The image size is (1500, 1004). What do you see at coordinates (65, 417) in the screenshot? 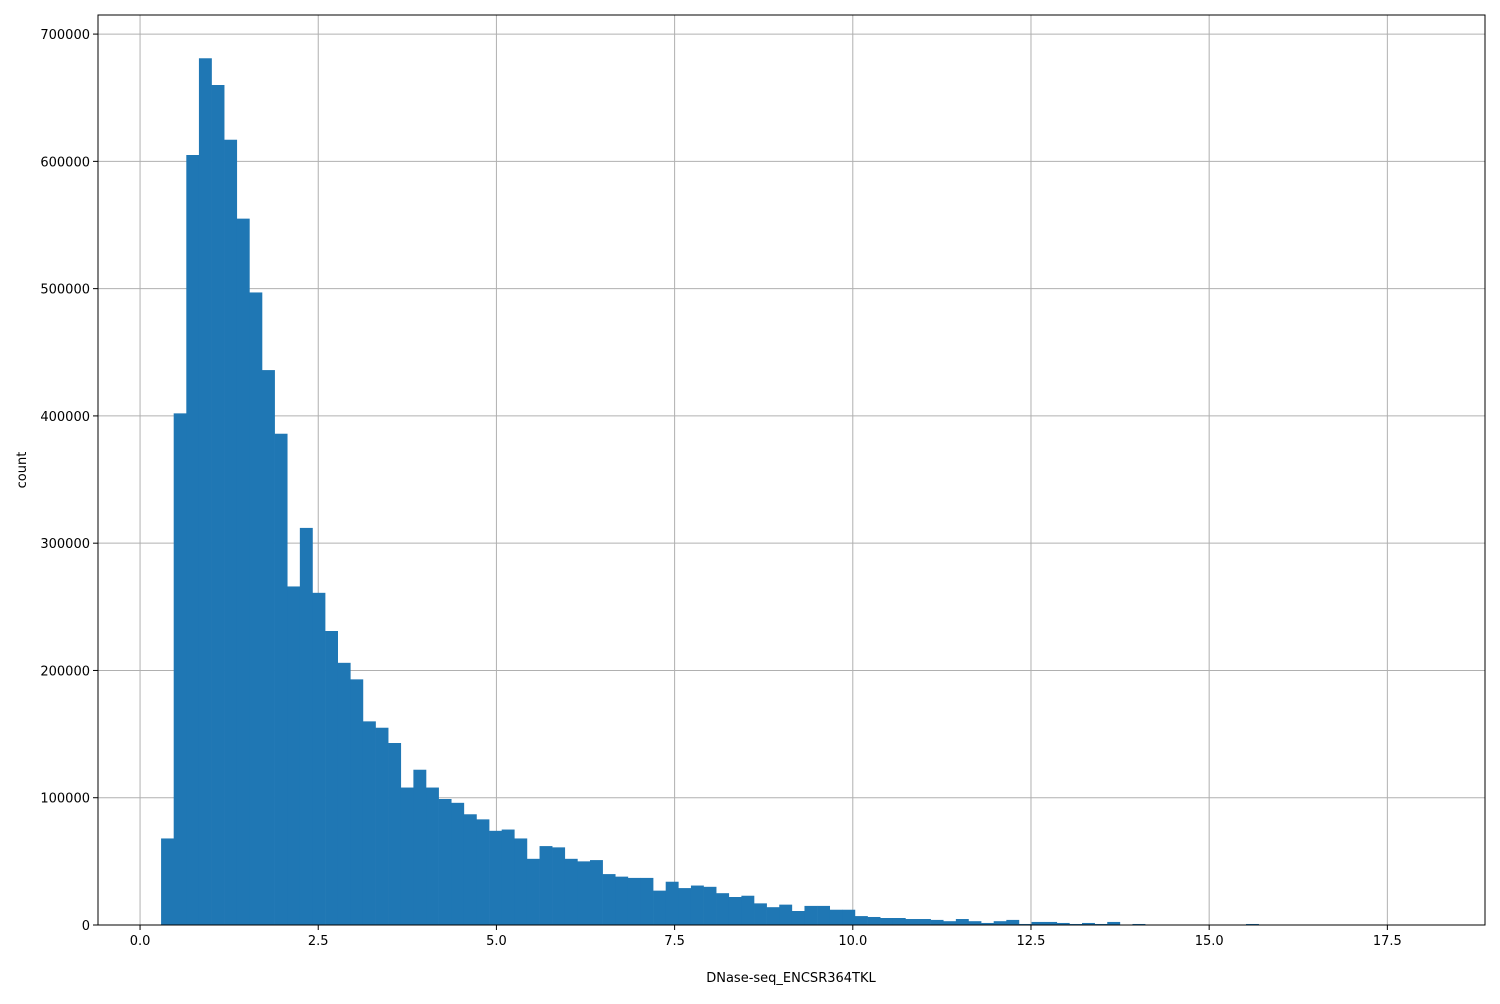
I see `y-tick-label: 400000` at bounding box center [65, 417].